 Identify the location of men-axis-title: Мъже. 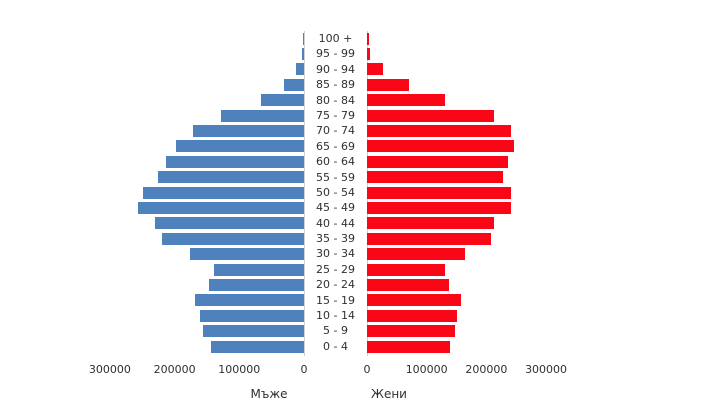
(269, 394).